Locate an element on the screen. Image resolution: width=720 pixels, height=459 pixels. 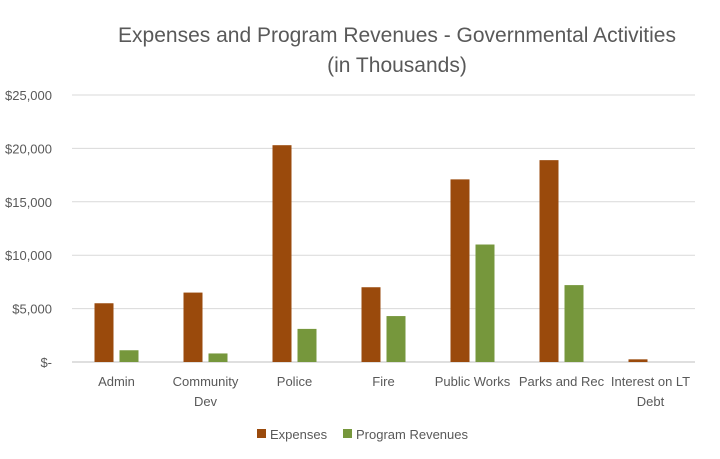
x-tick-label: Debt is located at coordinates (651, 401).